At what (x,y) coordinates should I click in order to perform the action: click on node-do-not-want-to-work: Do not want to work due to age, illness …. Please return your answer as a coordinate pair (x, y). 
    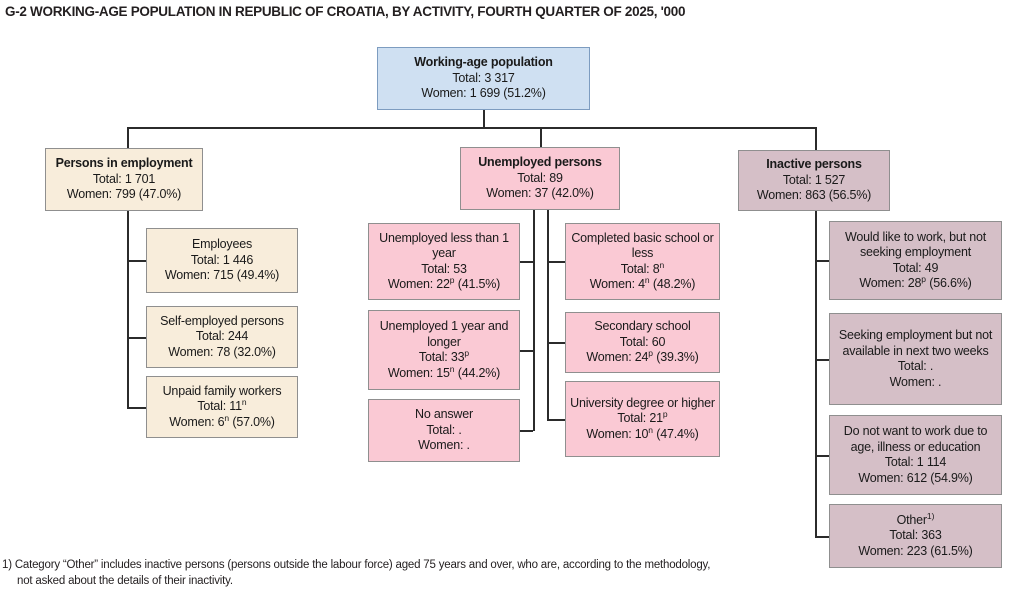
    Looking at the image, I should click on (915, 455).